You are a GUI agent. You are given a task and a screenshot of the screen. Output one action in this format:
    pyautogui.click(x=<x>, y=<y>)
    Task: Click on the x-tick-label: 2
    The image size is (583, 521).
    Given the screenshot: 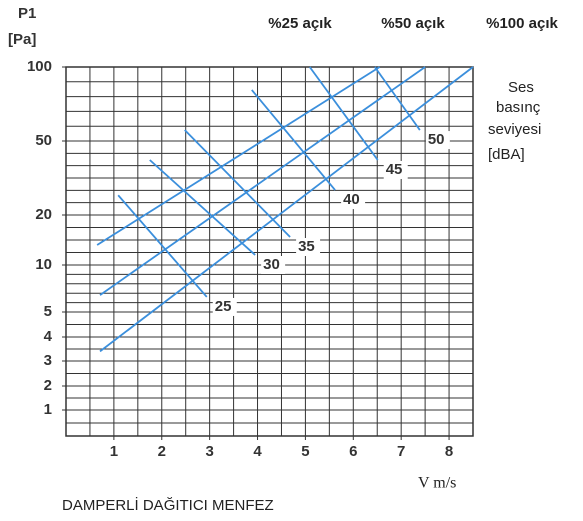 What is the action you would take?
    pyautogui.click(x=162, y=451)
    